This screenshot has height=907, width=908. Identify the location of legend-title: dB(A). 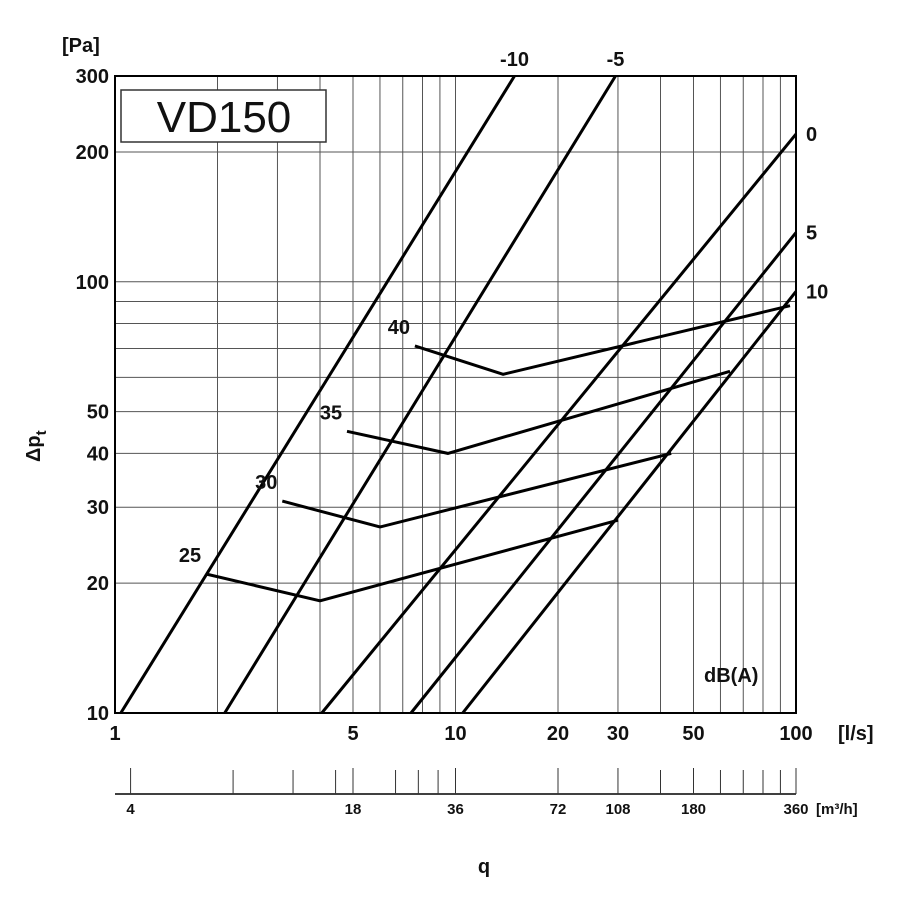
(731, 676).